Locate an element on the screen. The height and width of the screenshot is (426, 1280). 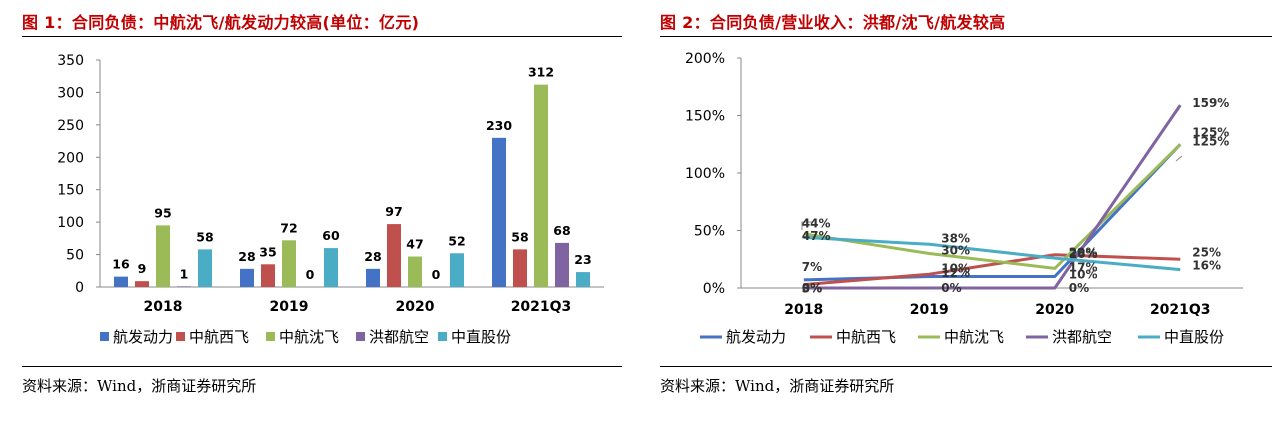
line-data-label: 7% is located at coordinates (812, 267).